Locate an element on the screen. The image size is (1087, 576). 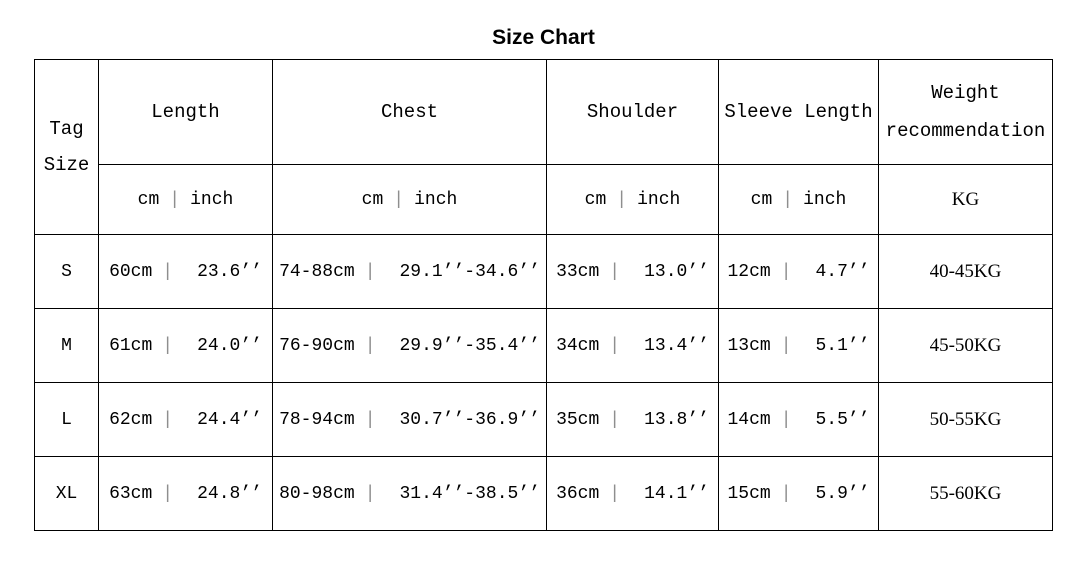
header-weight-line1: Weight is located at coordinates (965, 93).